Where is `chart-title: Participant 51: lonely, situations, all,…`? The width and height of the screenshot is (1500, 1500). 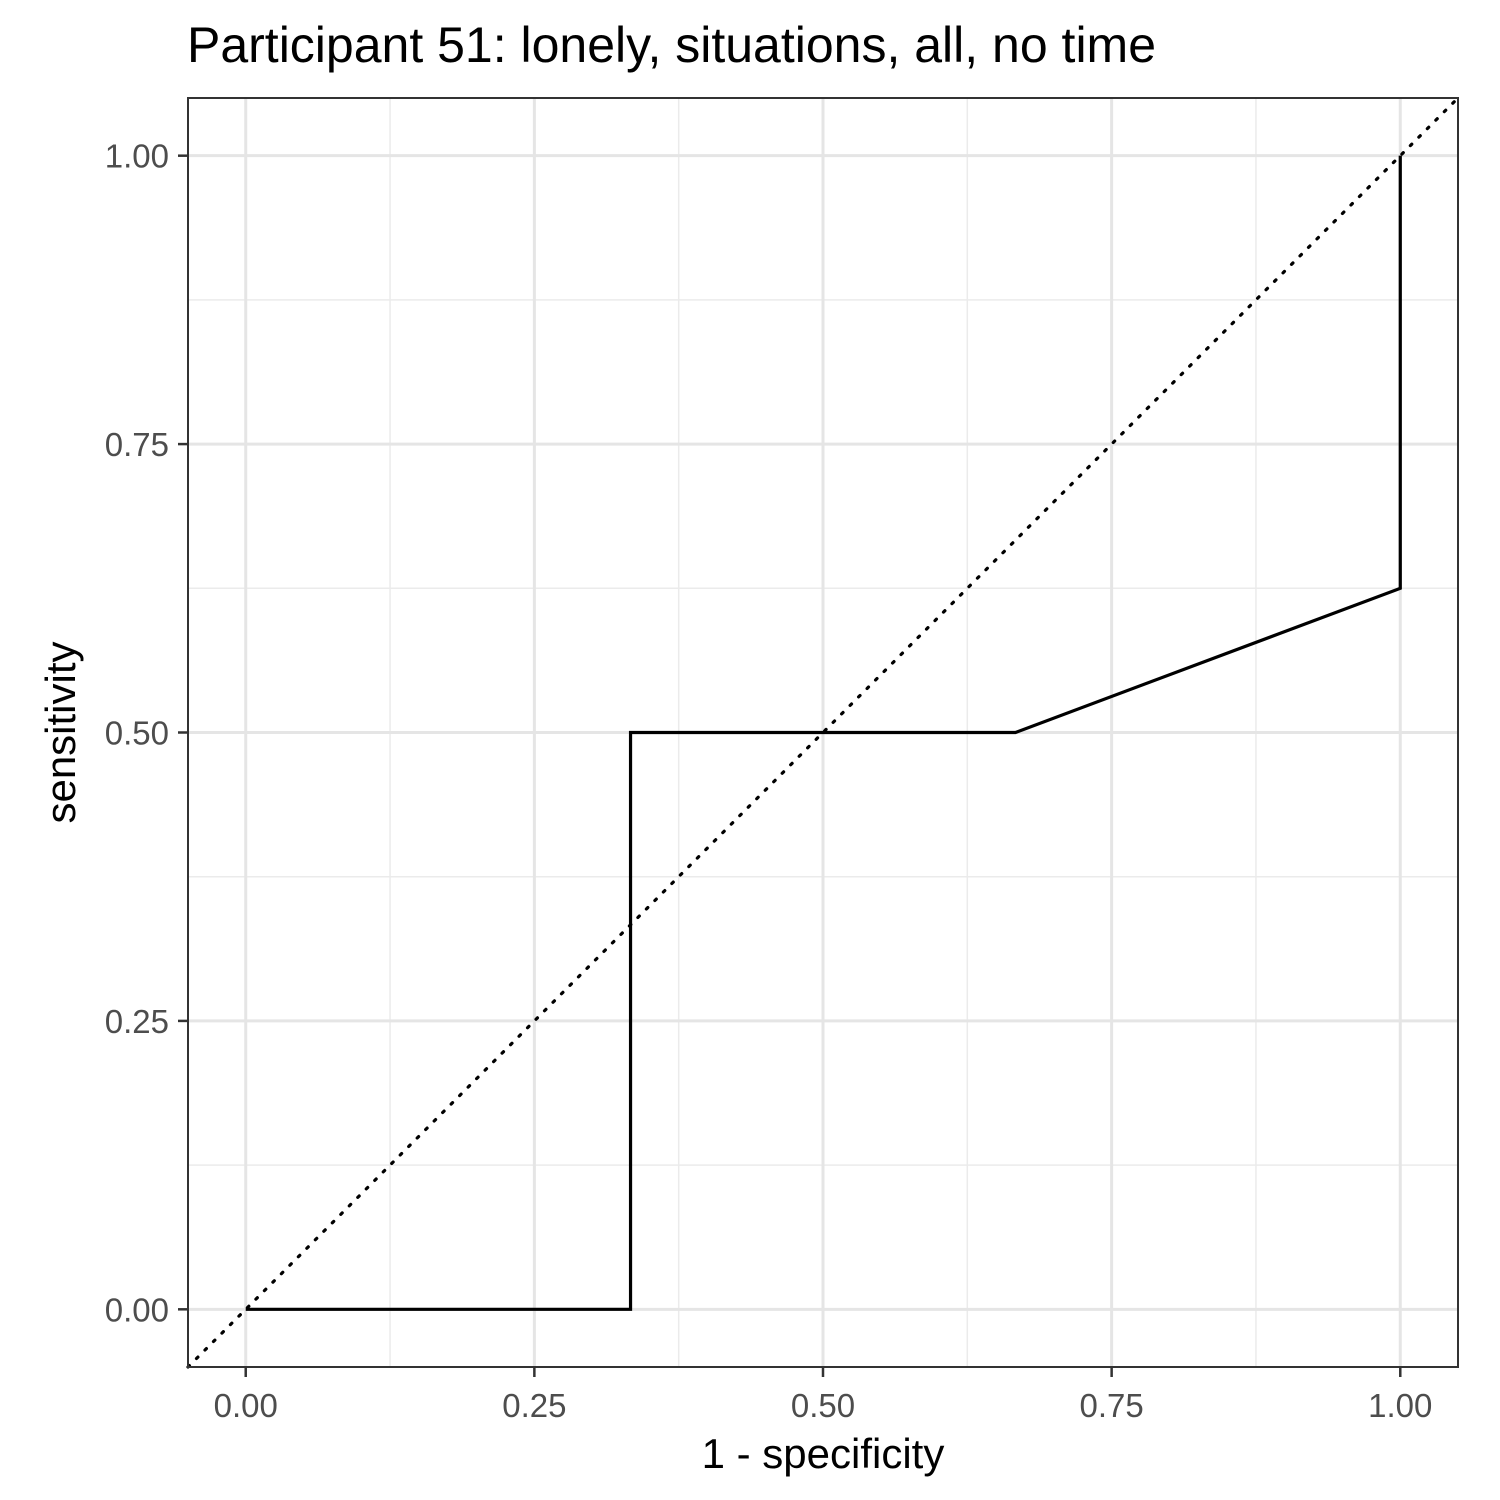
chart-title: Participant 51: lonely, situations, all,… is located at coordinates (671, 45).